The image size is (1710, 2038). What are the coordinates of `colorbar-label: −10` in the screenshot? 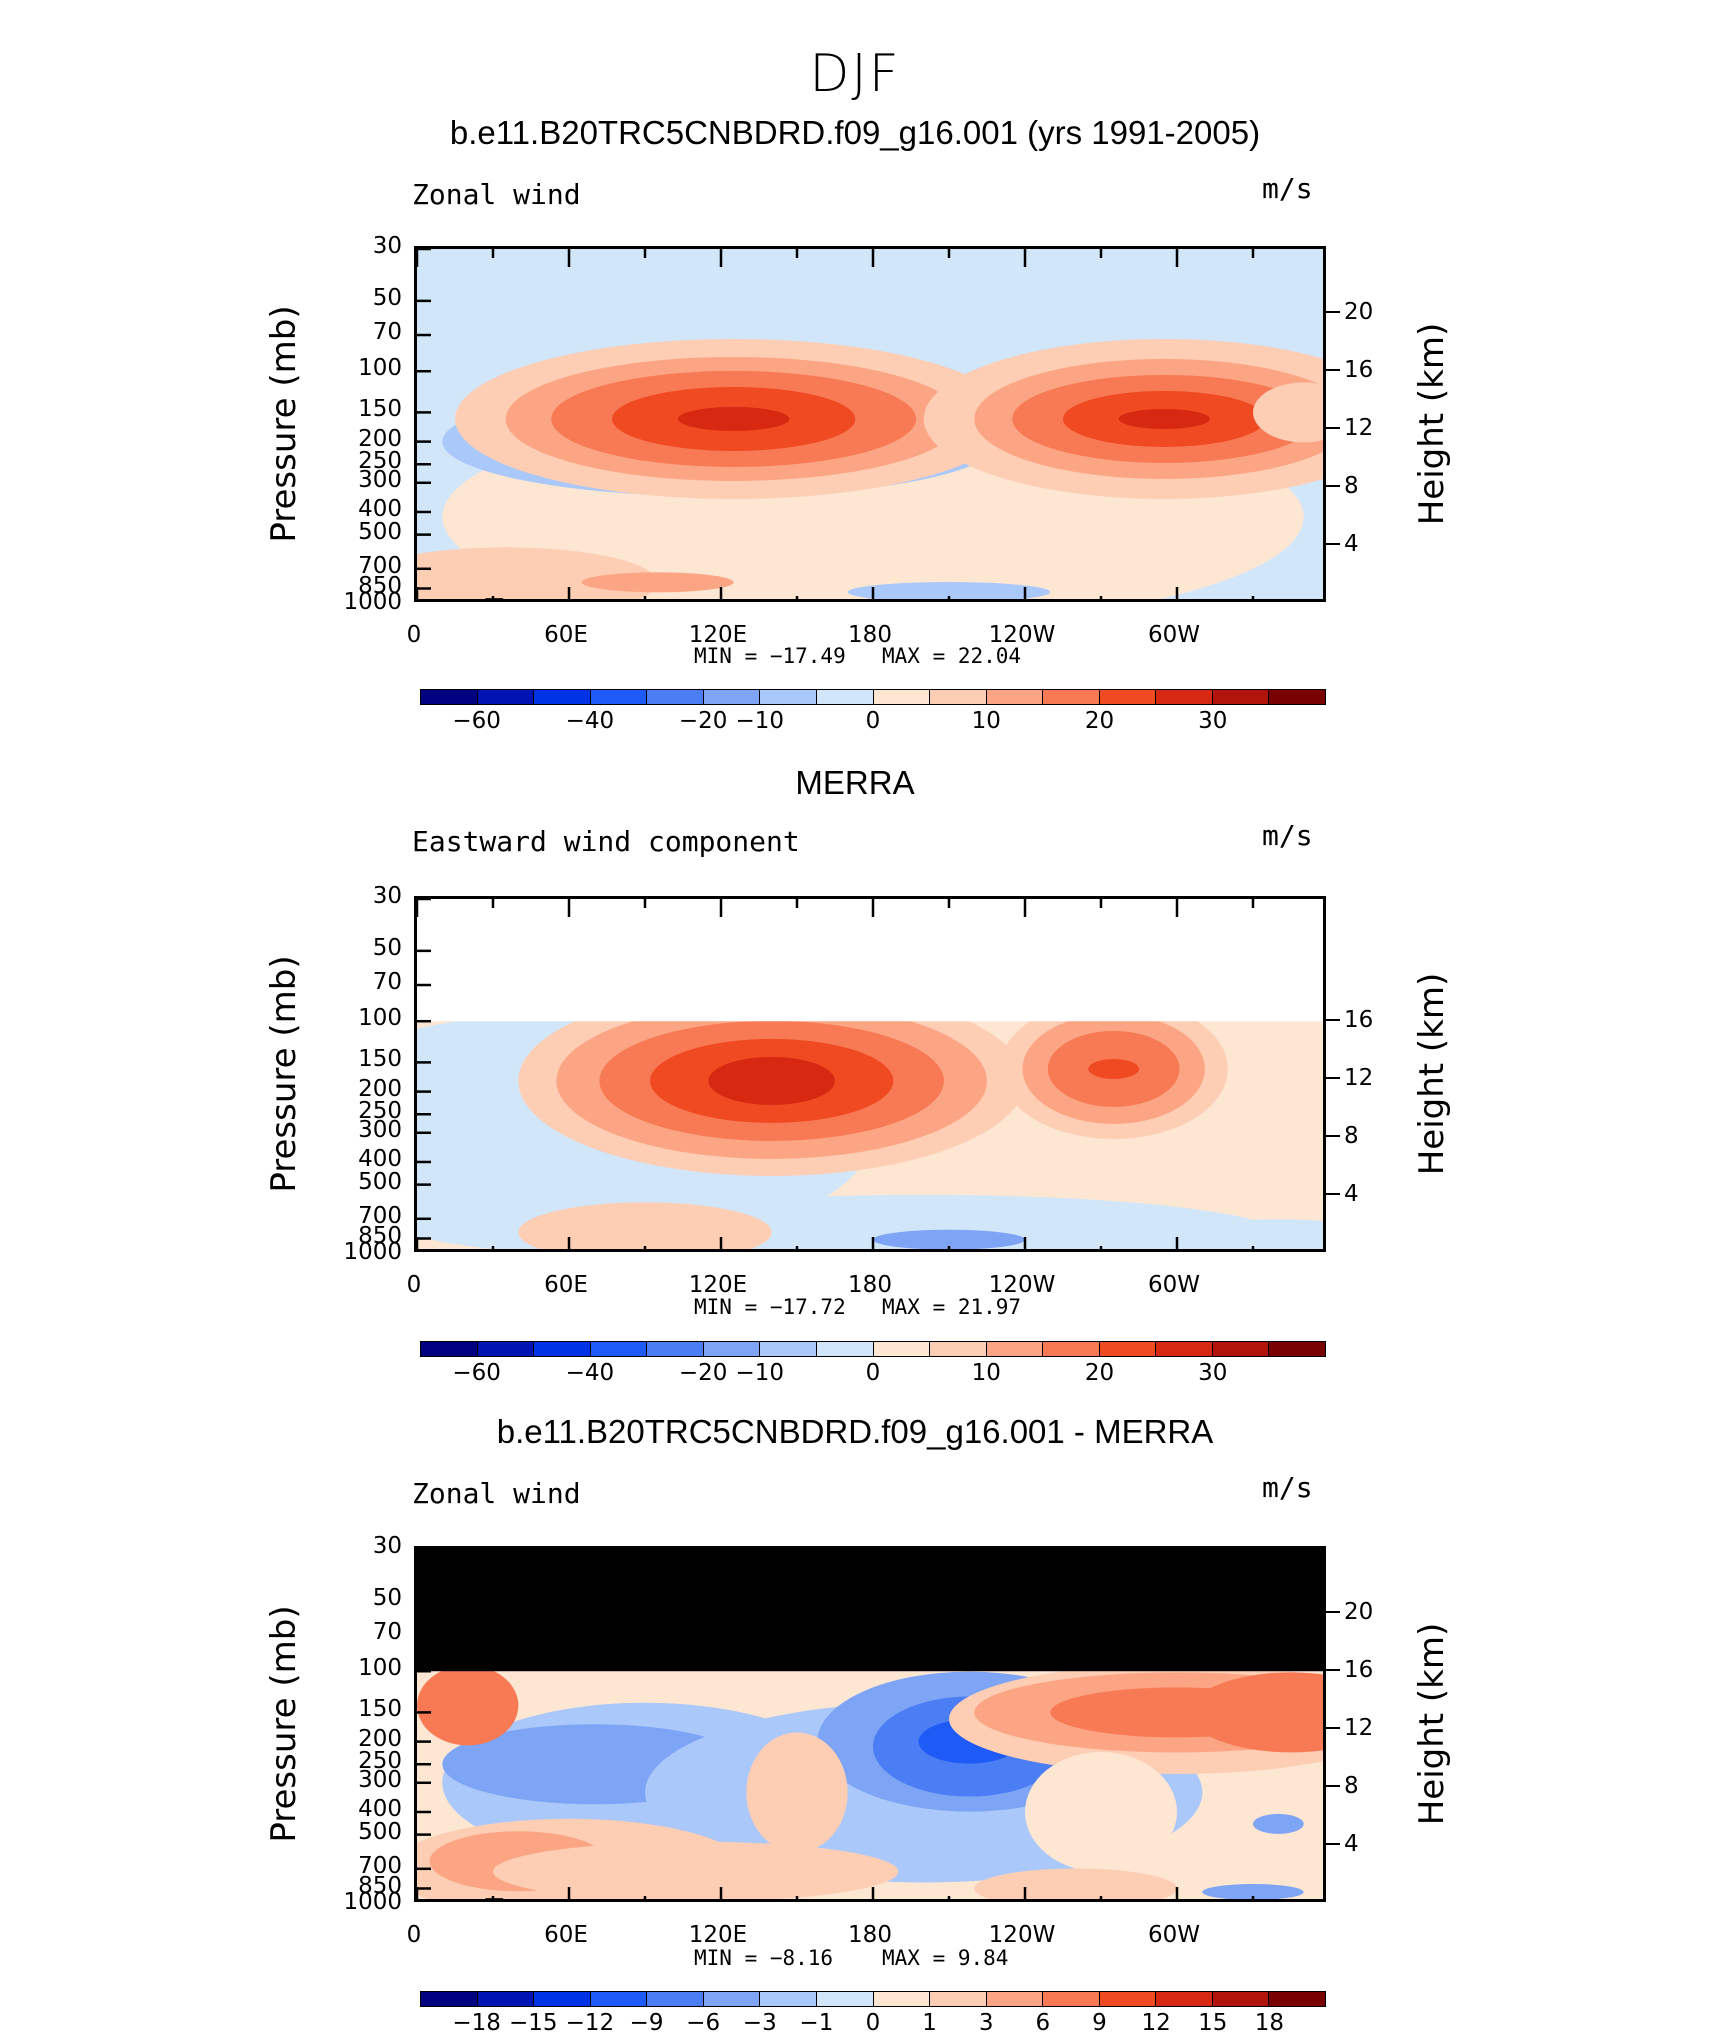 It's located at (760, 721).